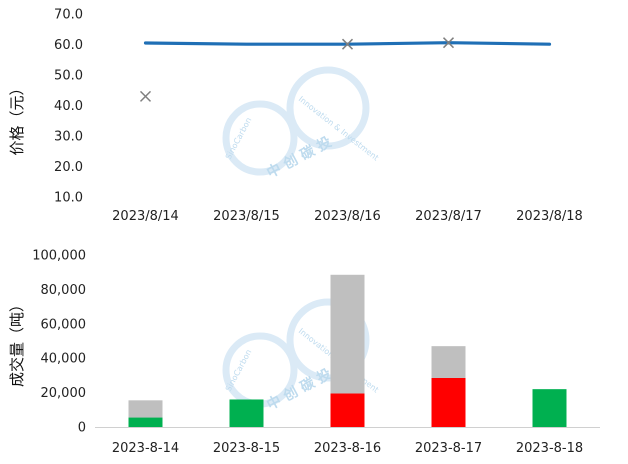  What do you see at coordinates (68, 167) in the screenshot?
I see `price-y-tick: 20.0` at bounding box center [68, 167].